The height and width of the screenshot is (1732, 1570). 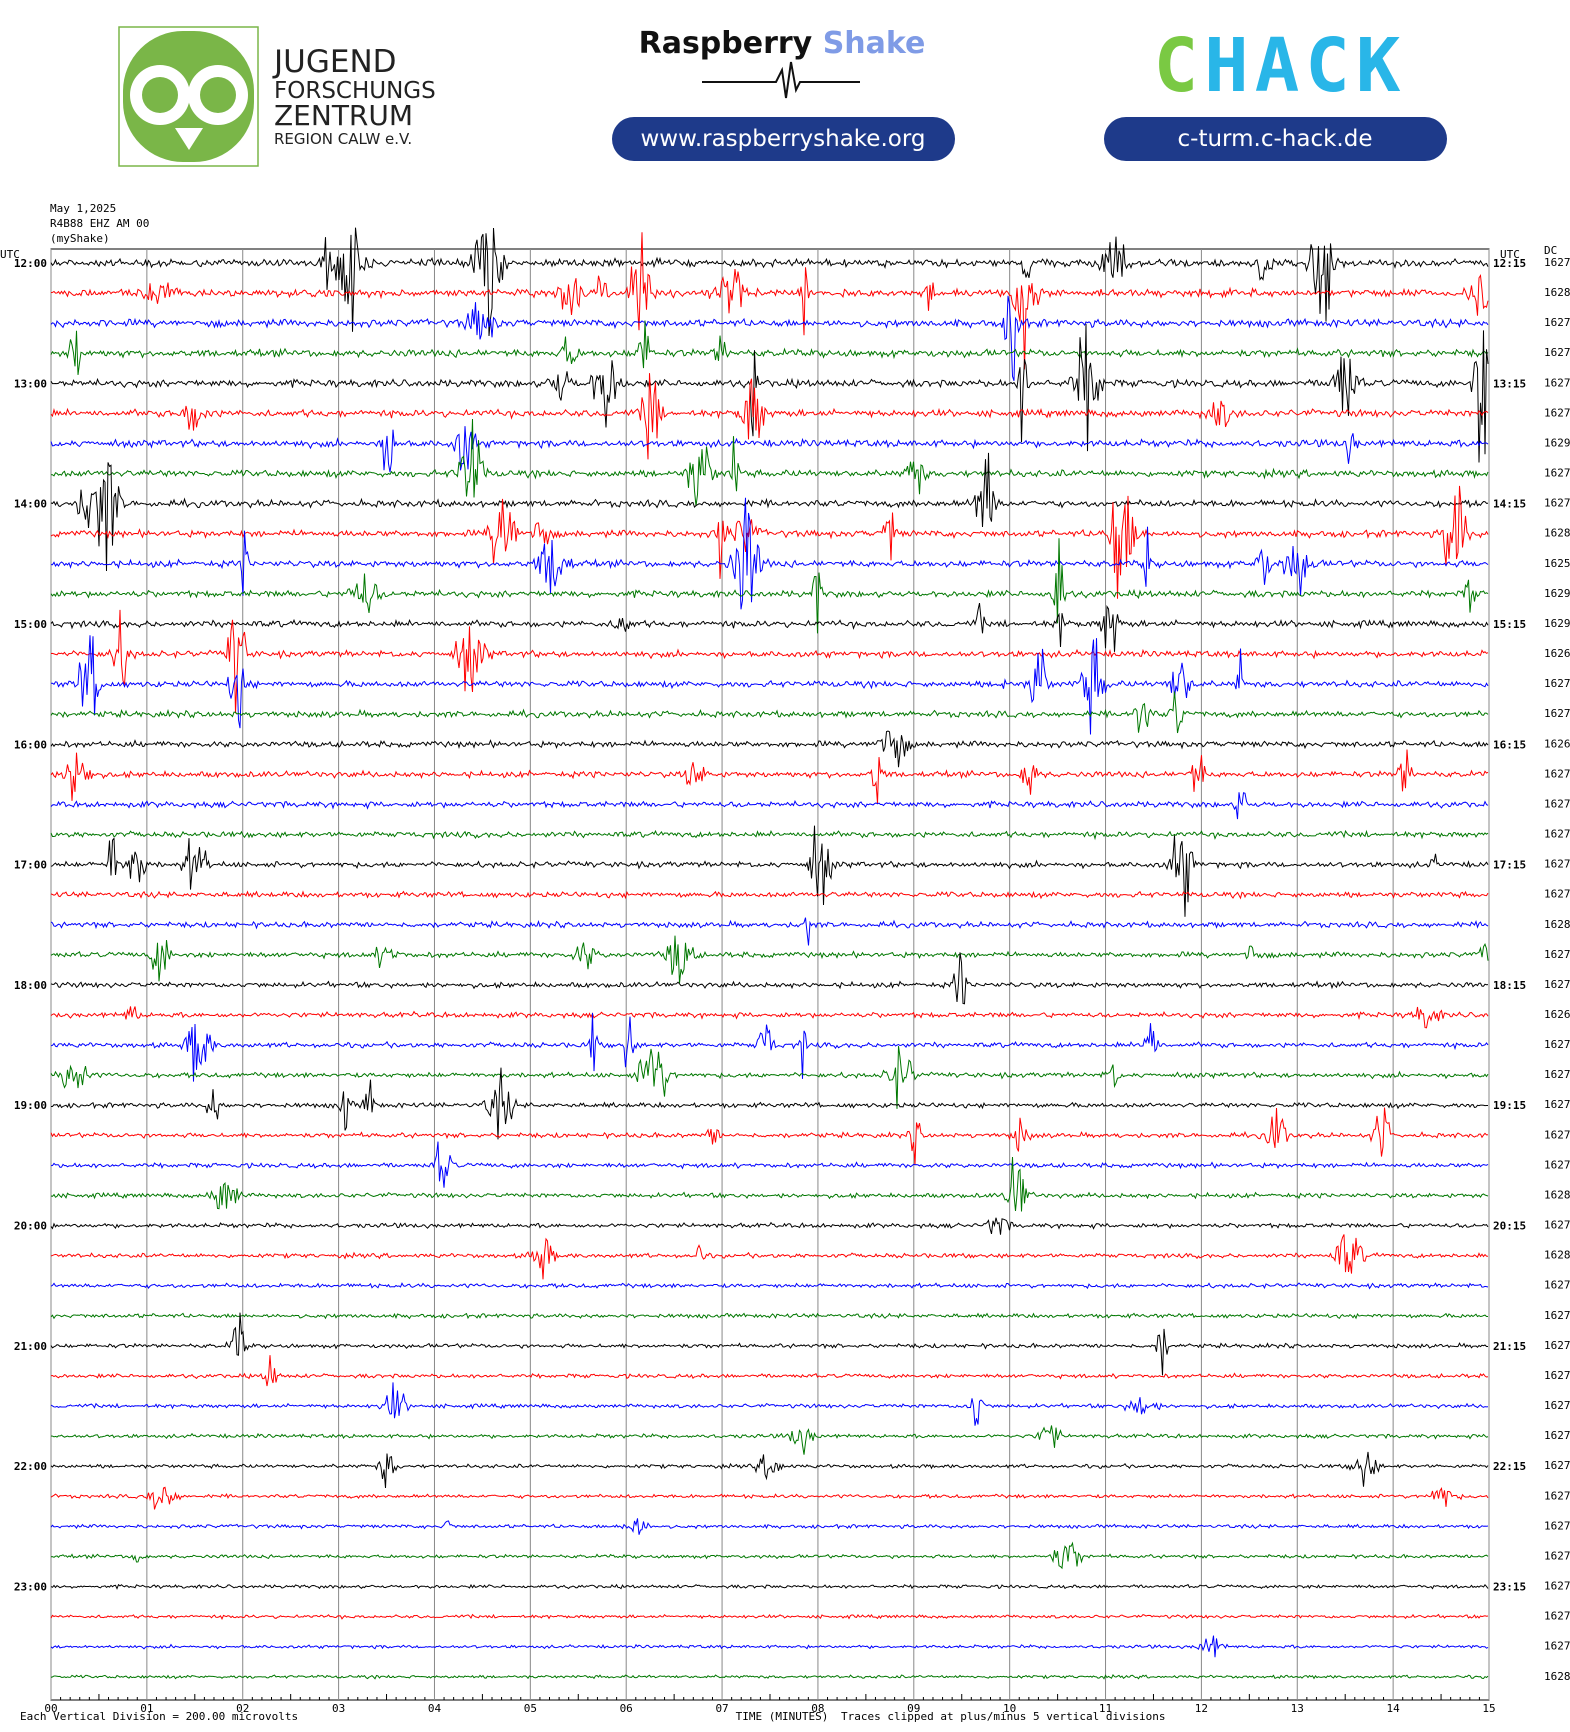 I want to click on x-tick-label: 08, so click(x=817, y=1708).